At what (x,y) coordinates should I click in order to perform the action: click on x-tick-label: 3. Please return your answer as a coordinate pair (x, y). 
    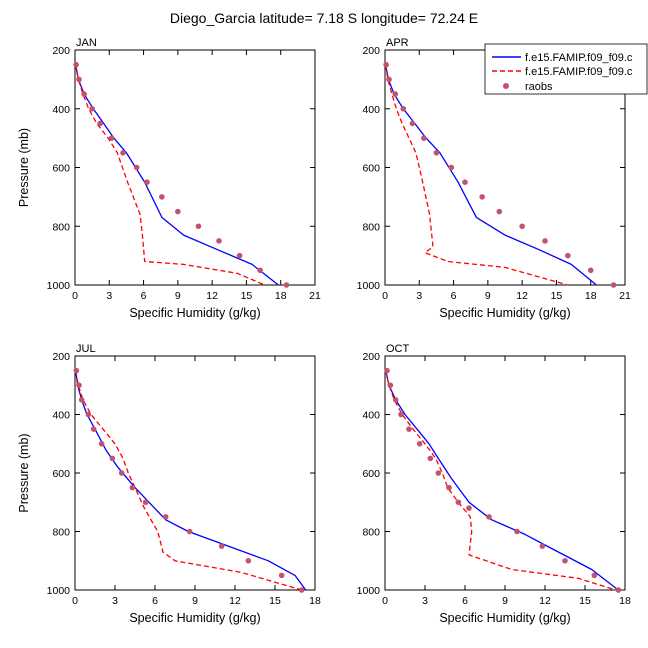
    Looking at the image, I should click on (425, 601).